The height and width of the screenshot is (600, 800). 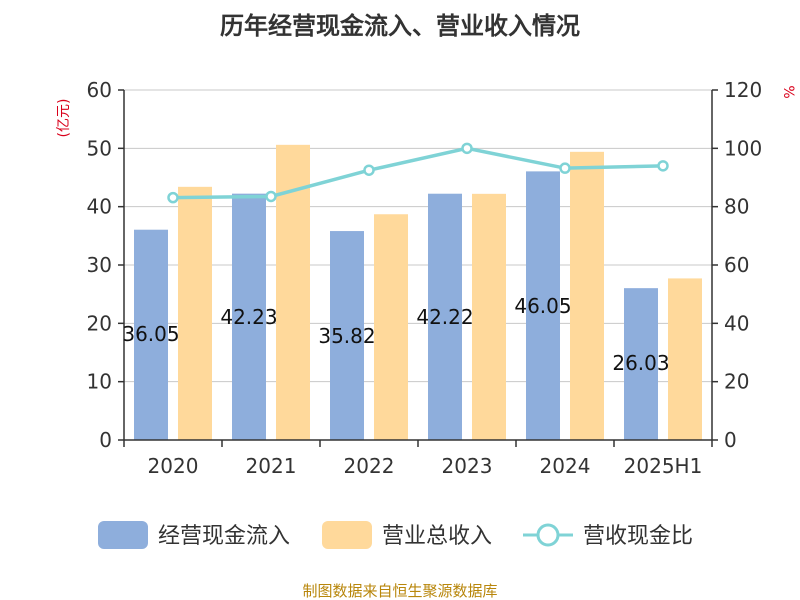 I want to click on y-left-tick-label: 10, so click(x=99, y=382).